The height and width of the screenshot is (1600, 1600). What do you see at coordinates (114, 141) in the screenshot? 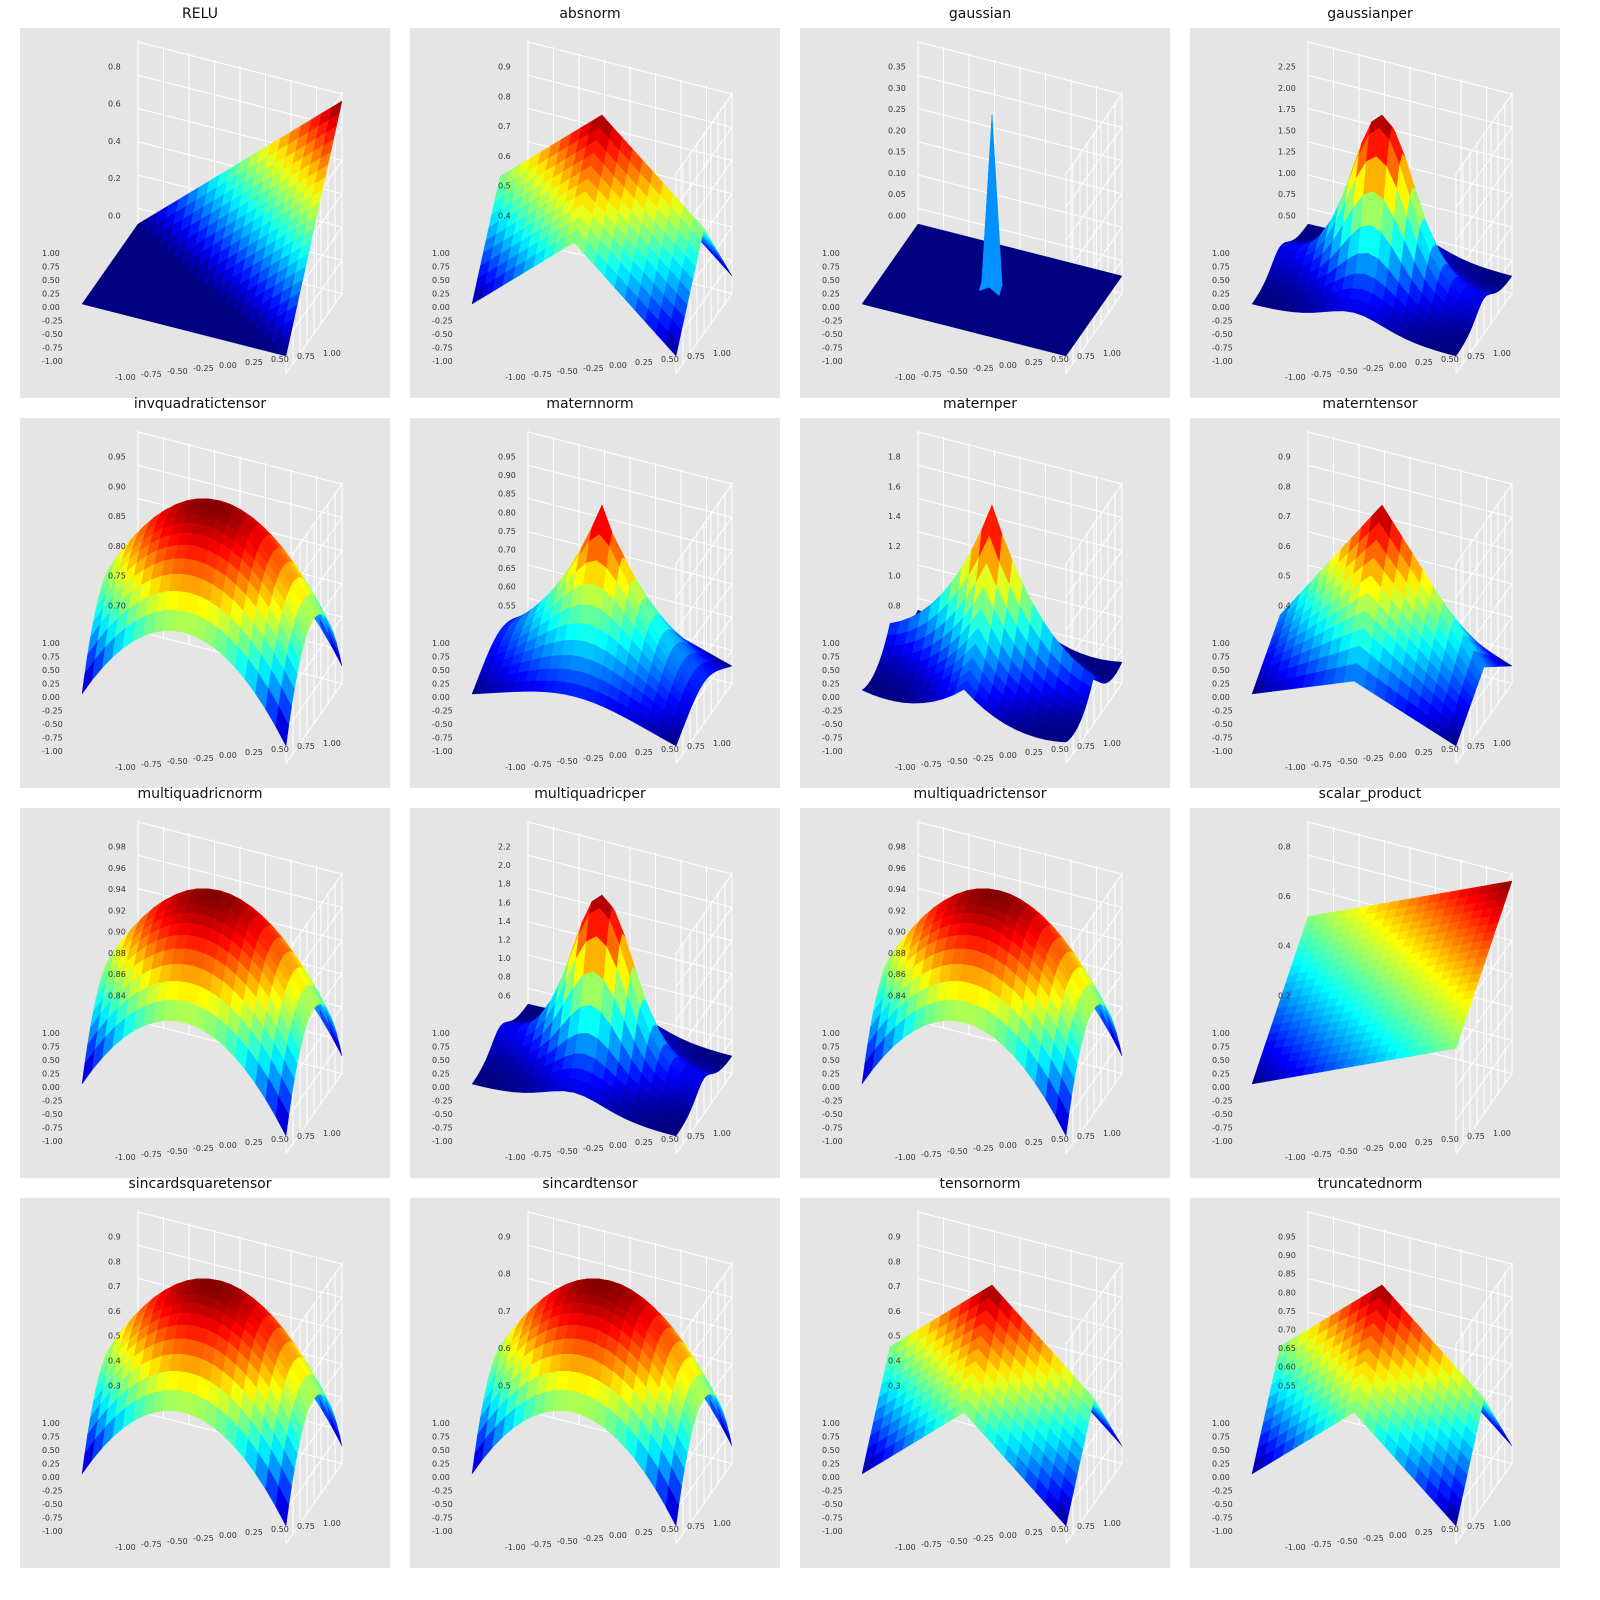
I see `z-tick-label: 0.4` at bounding box center [114, 141].